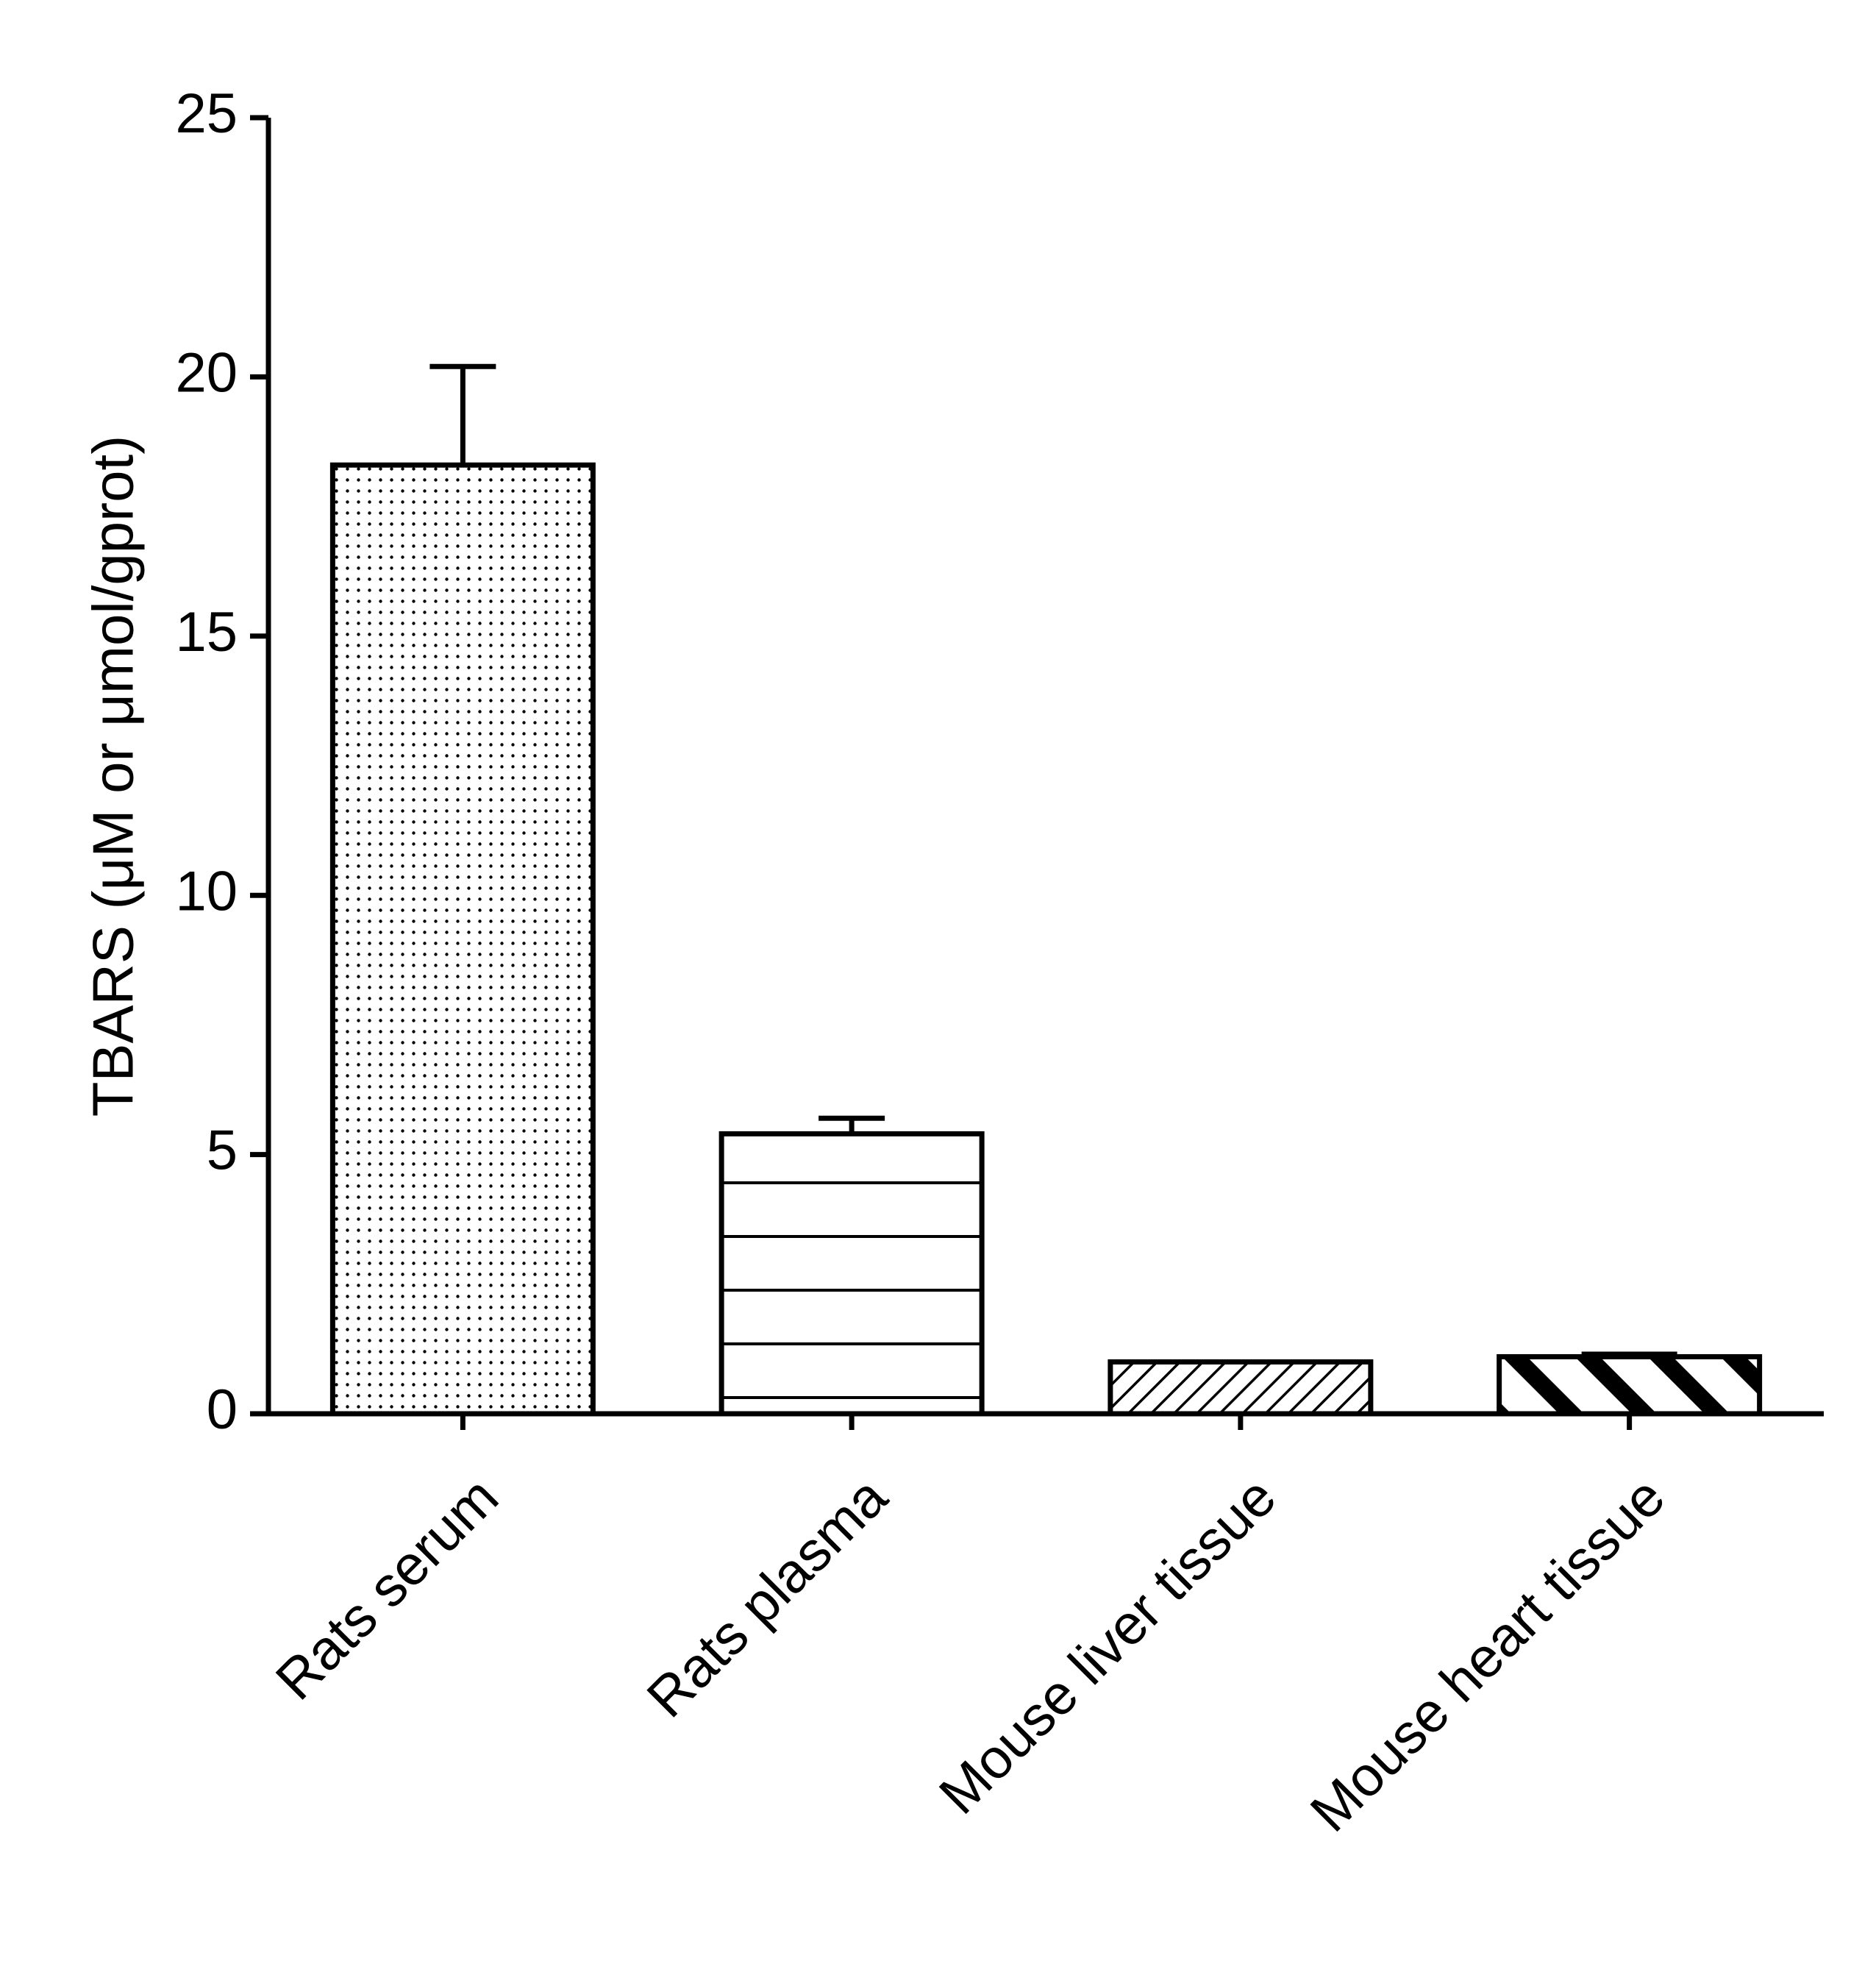  Describe the element at coordinates (113, 776) in the screenshot. I see `y-axis-title: TBARS (μM or μmol/gprot)` at that location.